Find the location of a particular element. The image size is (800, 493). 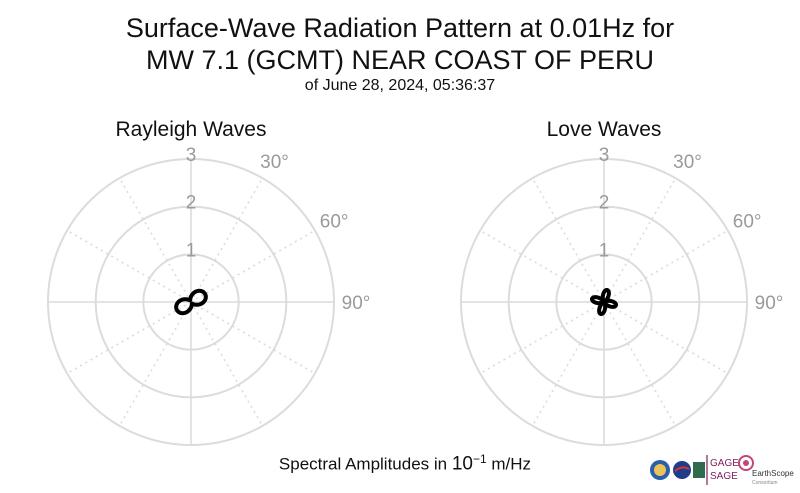

units-unit: m/Hz is located at coordinates (509, 464).